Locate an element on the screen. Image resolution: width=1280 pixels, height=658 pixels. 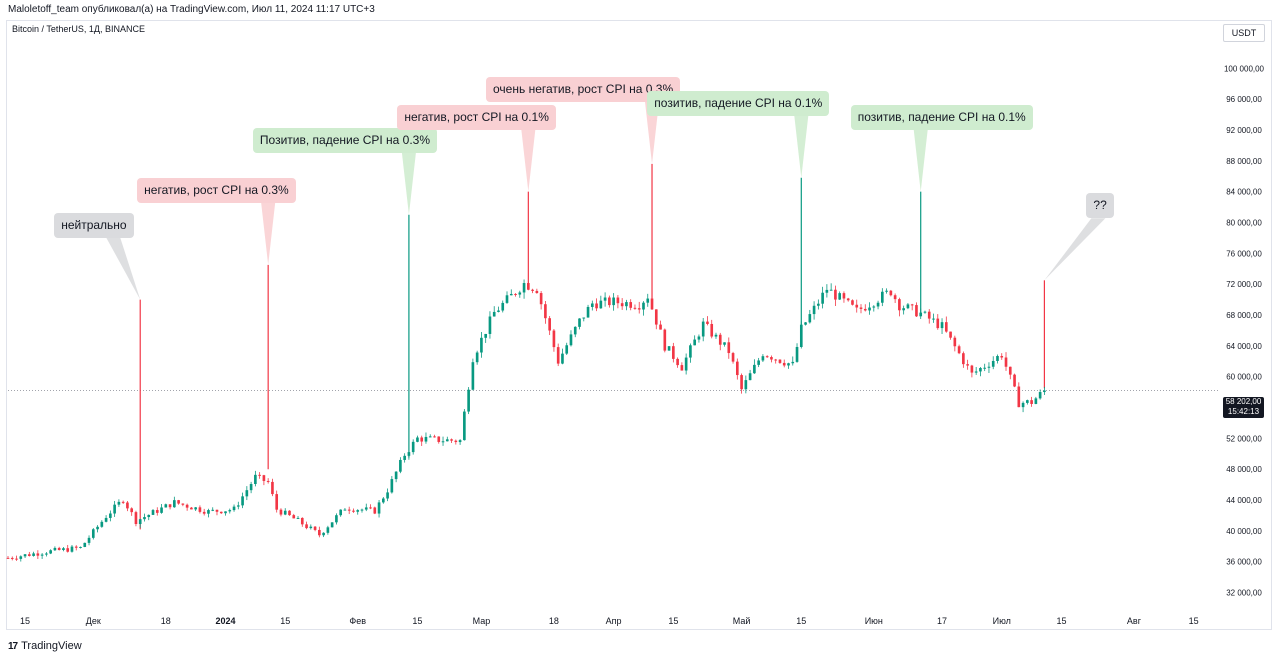
event-callout: ?? is located at coordinates (1100, 206).